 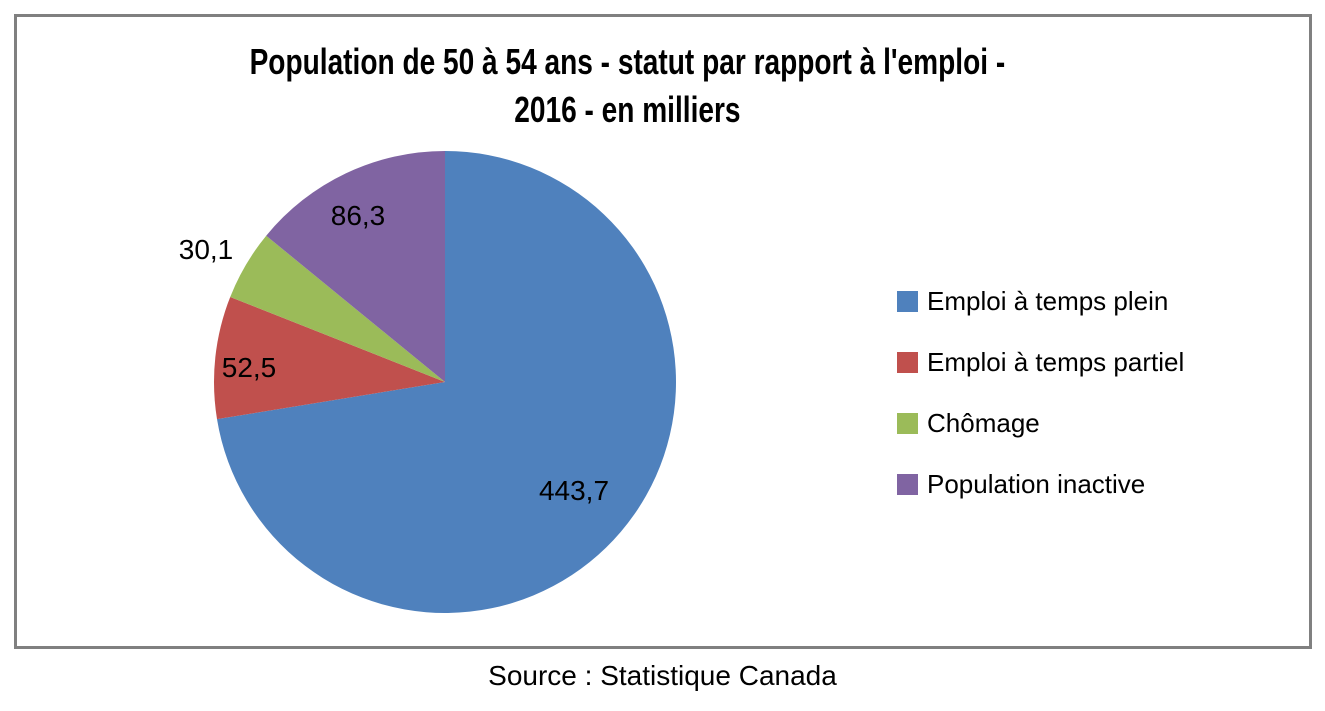 I want to click on legend-label: Emploi à temps plein, so click(x=1048, y=300).